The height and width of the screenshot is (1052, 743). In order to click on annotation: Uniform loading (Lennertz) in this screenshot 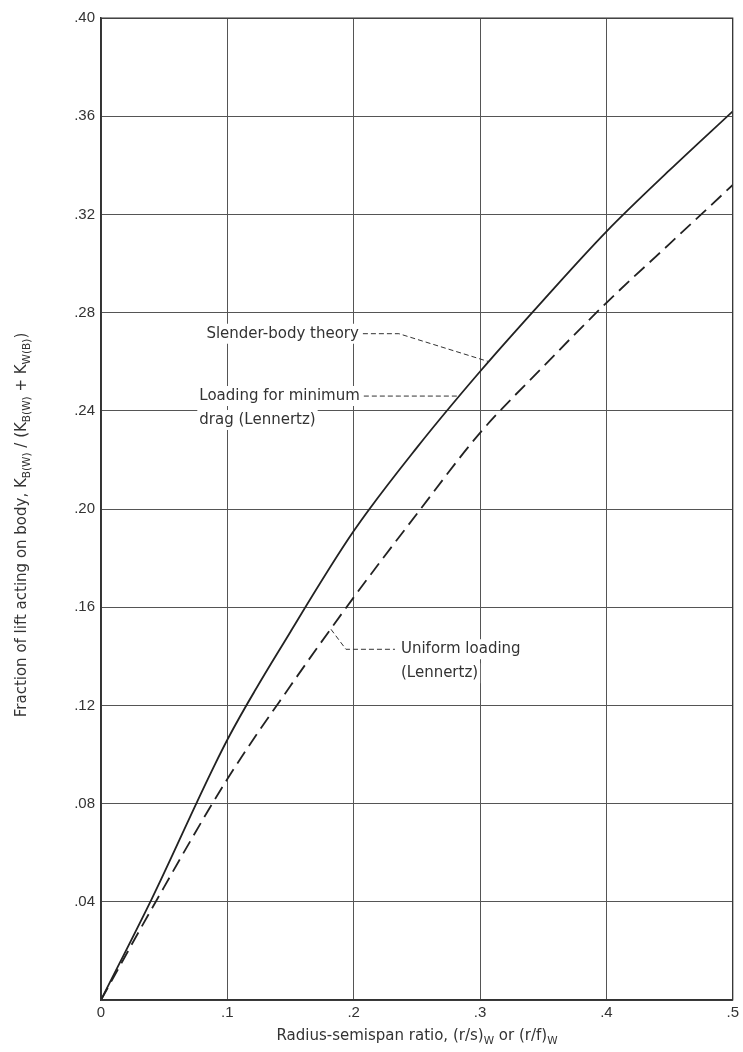, I will do `click(460, 660)`.